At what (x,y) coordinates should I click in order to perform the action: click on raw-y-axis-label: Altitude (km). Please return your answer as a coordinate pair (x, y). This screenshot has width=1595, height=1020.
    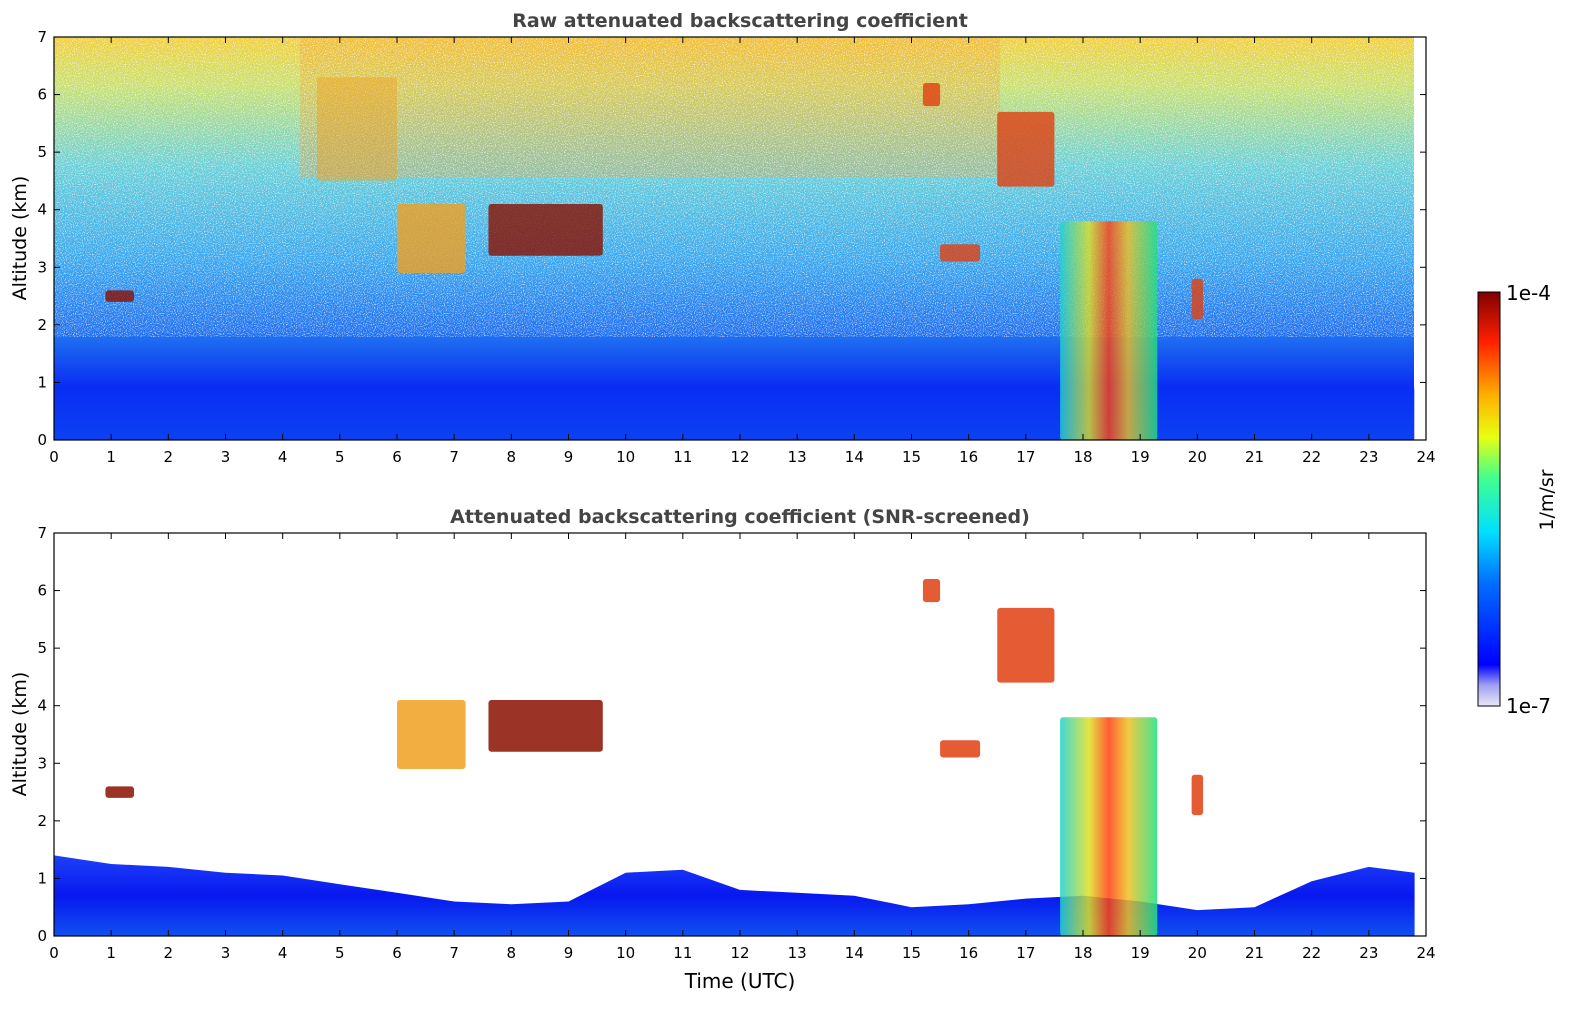
    Looking at the image, I should click on (20, 238).